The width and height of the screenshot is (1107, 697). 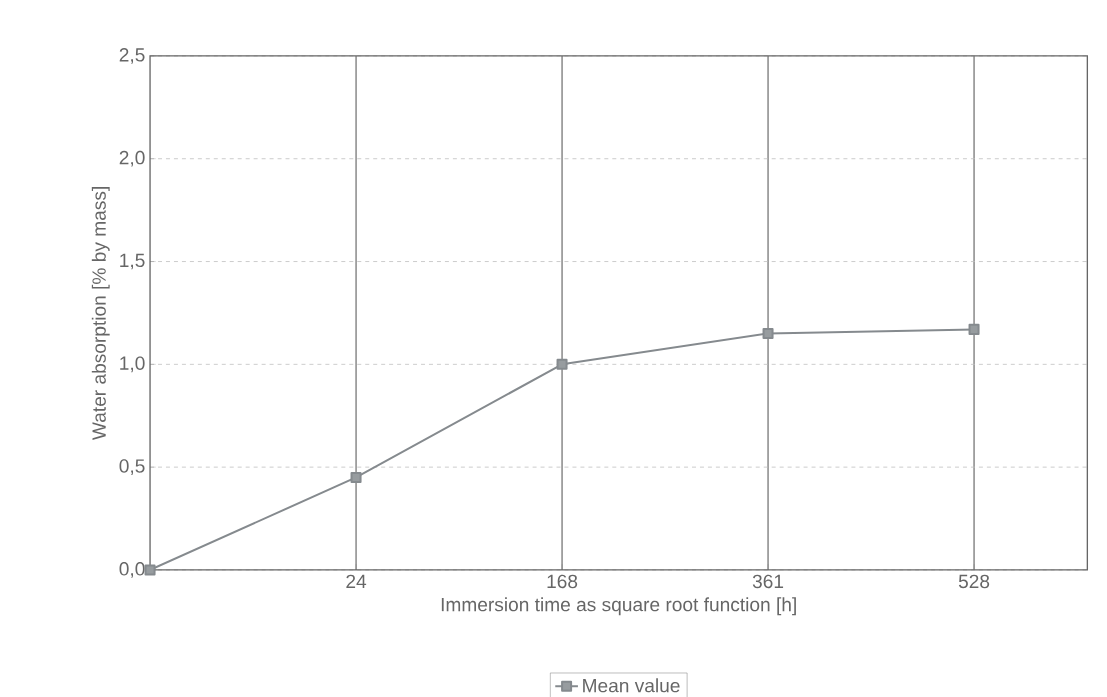 What do you see at coordinates (768, 581) in the screenshot?
I see `x-tick-label: 361` at bounding box center [768, 581].